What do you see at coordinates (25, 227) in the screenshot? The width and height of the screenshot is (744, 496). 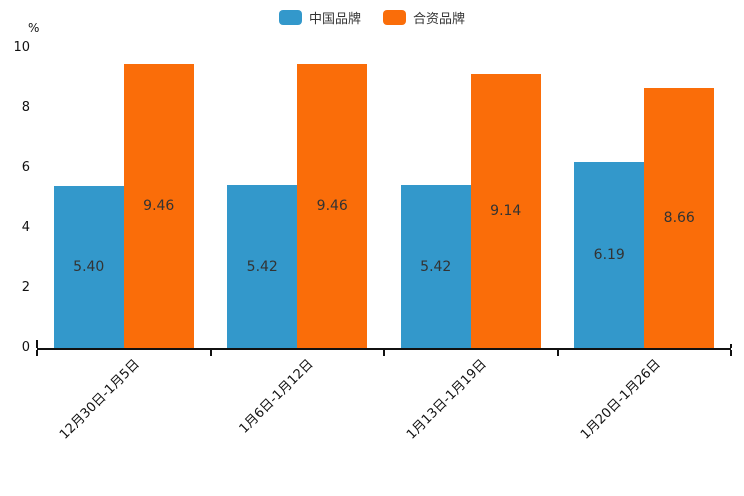 I see `y-tick-label: 4` at bounding box center [25, 227].